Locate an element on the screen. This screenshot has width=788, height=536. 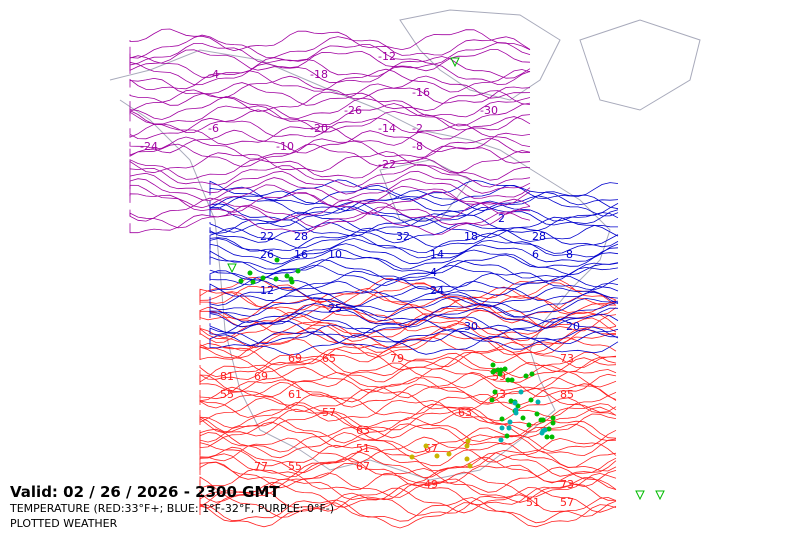
warm-contour-label: 79 is located at coordinates (397, 358).